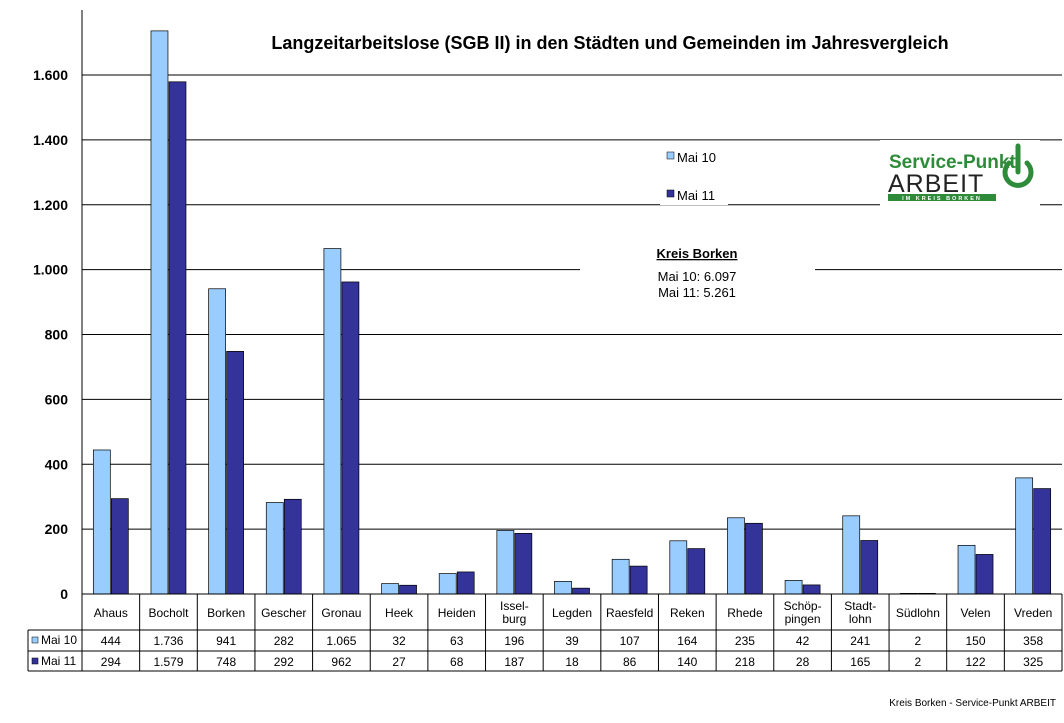  Describe the element at coordinates (514, 662) in the screenshot. I see `table-cell: 187` at that location.